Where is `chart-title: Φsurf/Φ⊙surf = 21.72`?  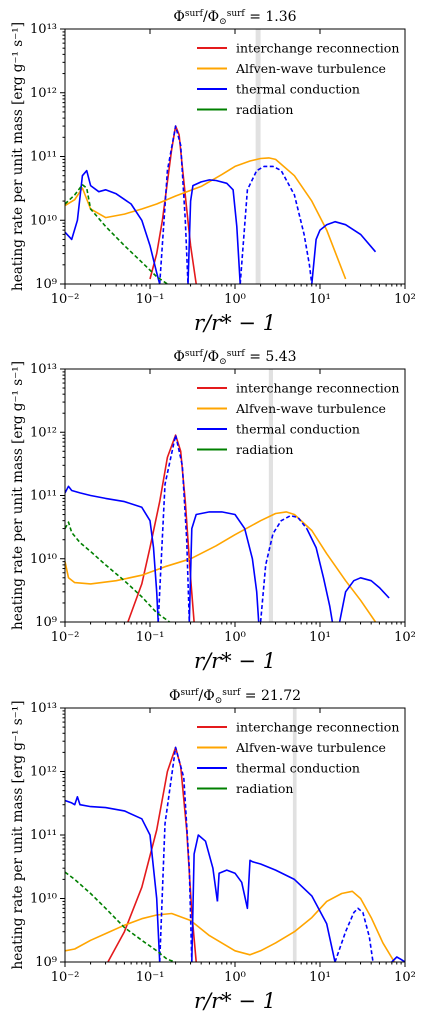
chart-title: Φsurf/Φ⊙surf = 21.72 is located at coordinates (235, 697).